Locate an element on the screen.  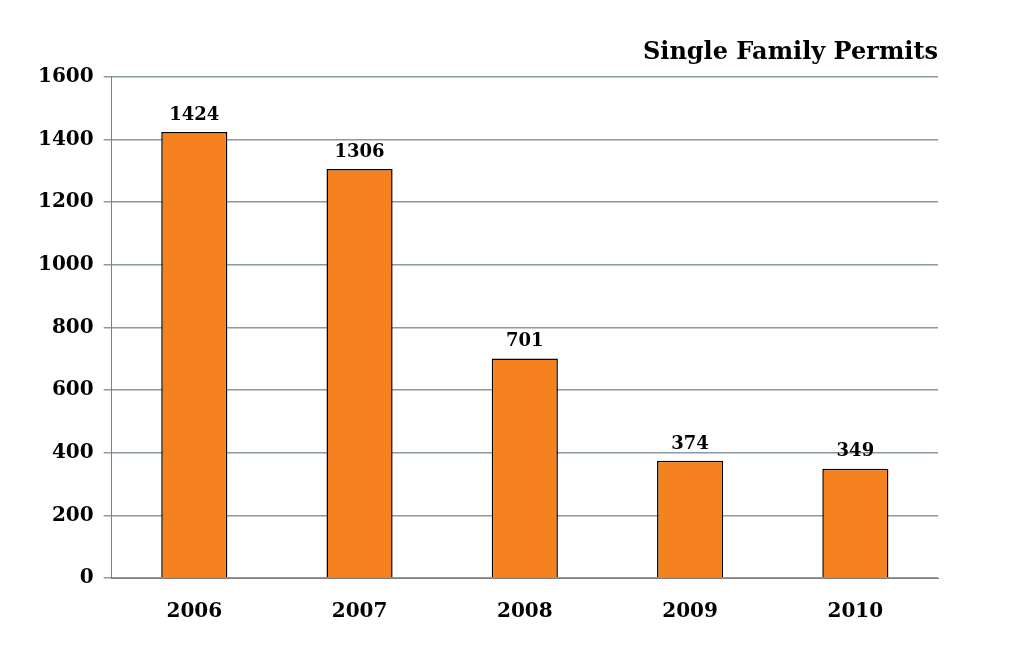
x-tick-label: 2010 is located at coordinates (855, 610).